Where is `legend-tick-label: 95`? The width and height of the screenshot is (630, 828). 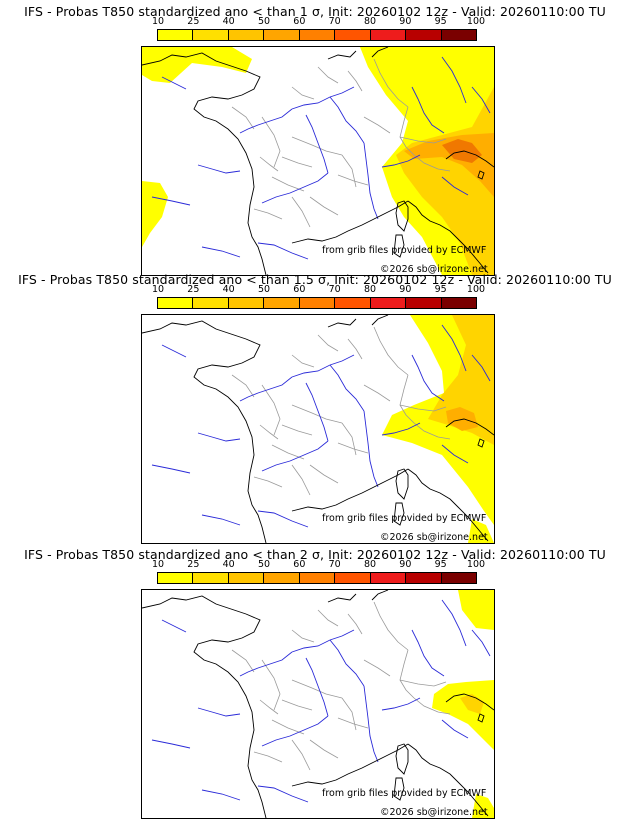 legend-tick-label: 95 is located at coordinates (440, 289).